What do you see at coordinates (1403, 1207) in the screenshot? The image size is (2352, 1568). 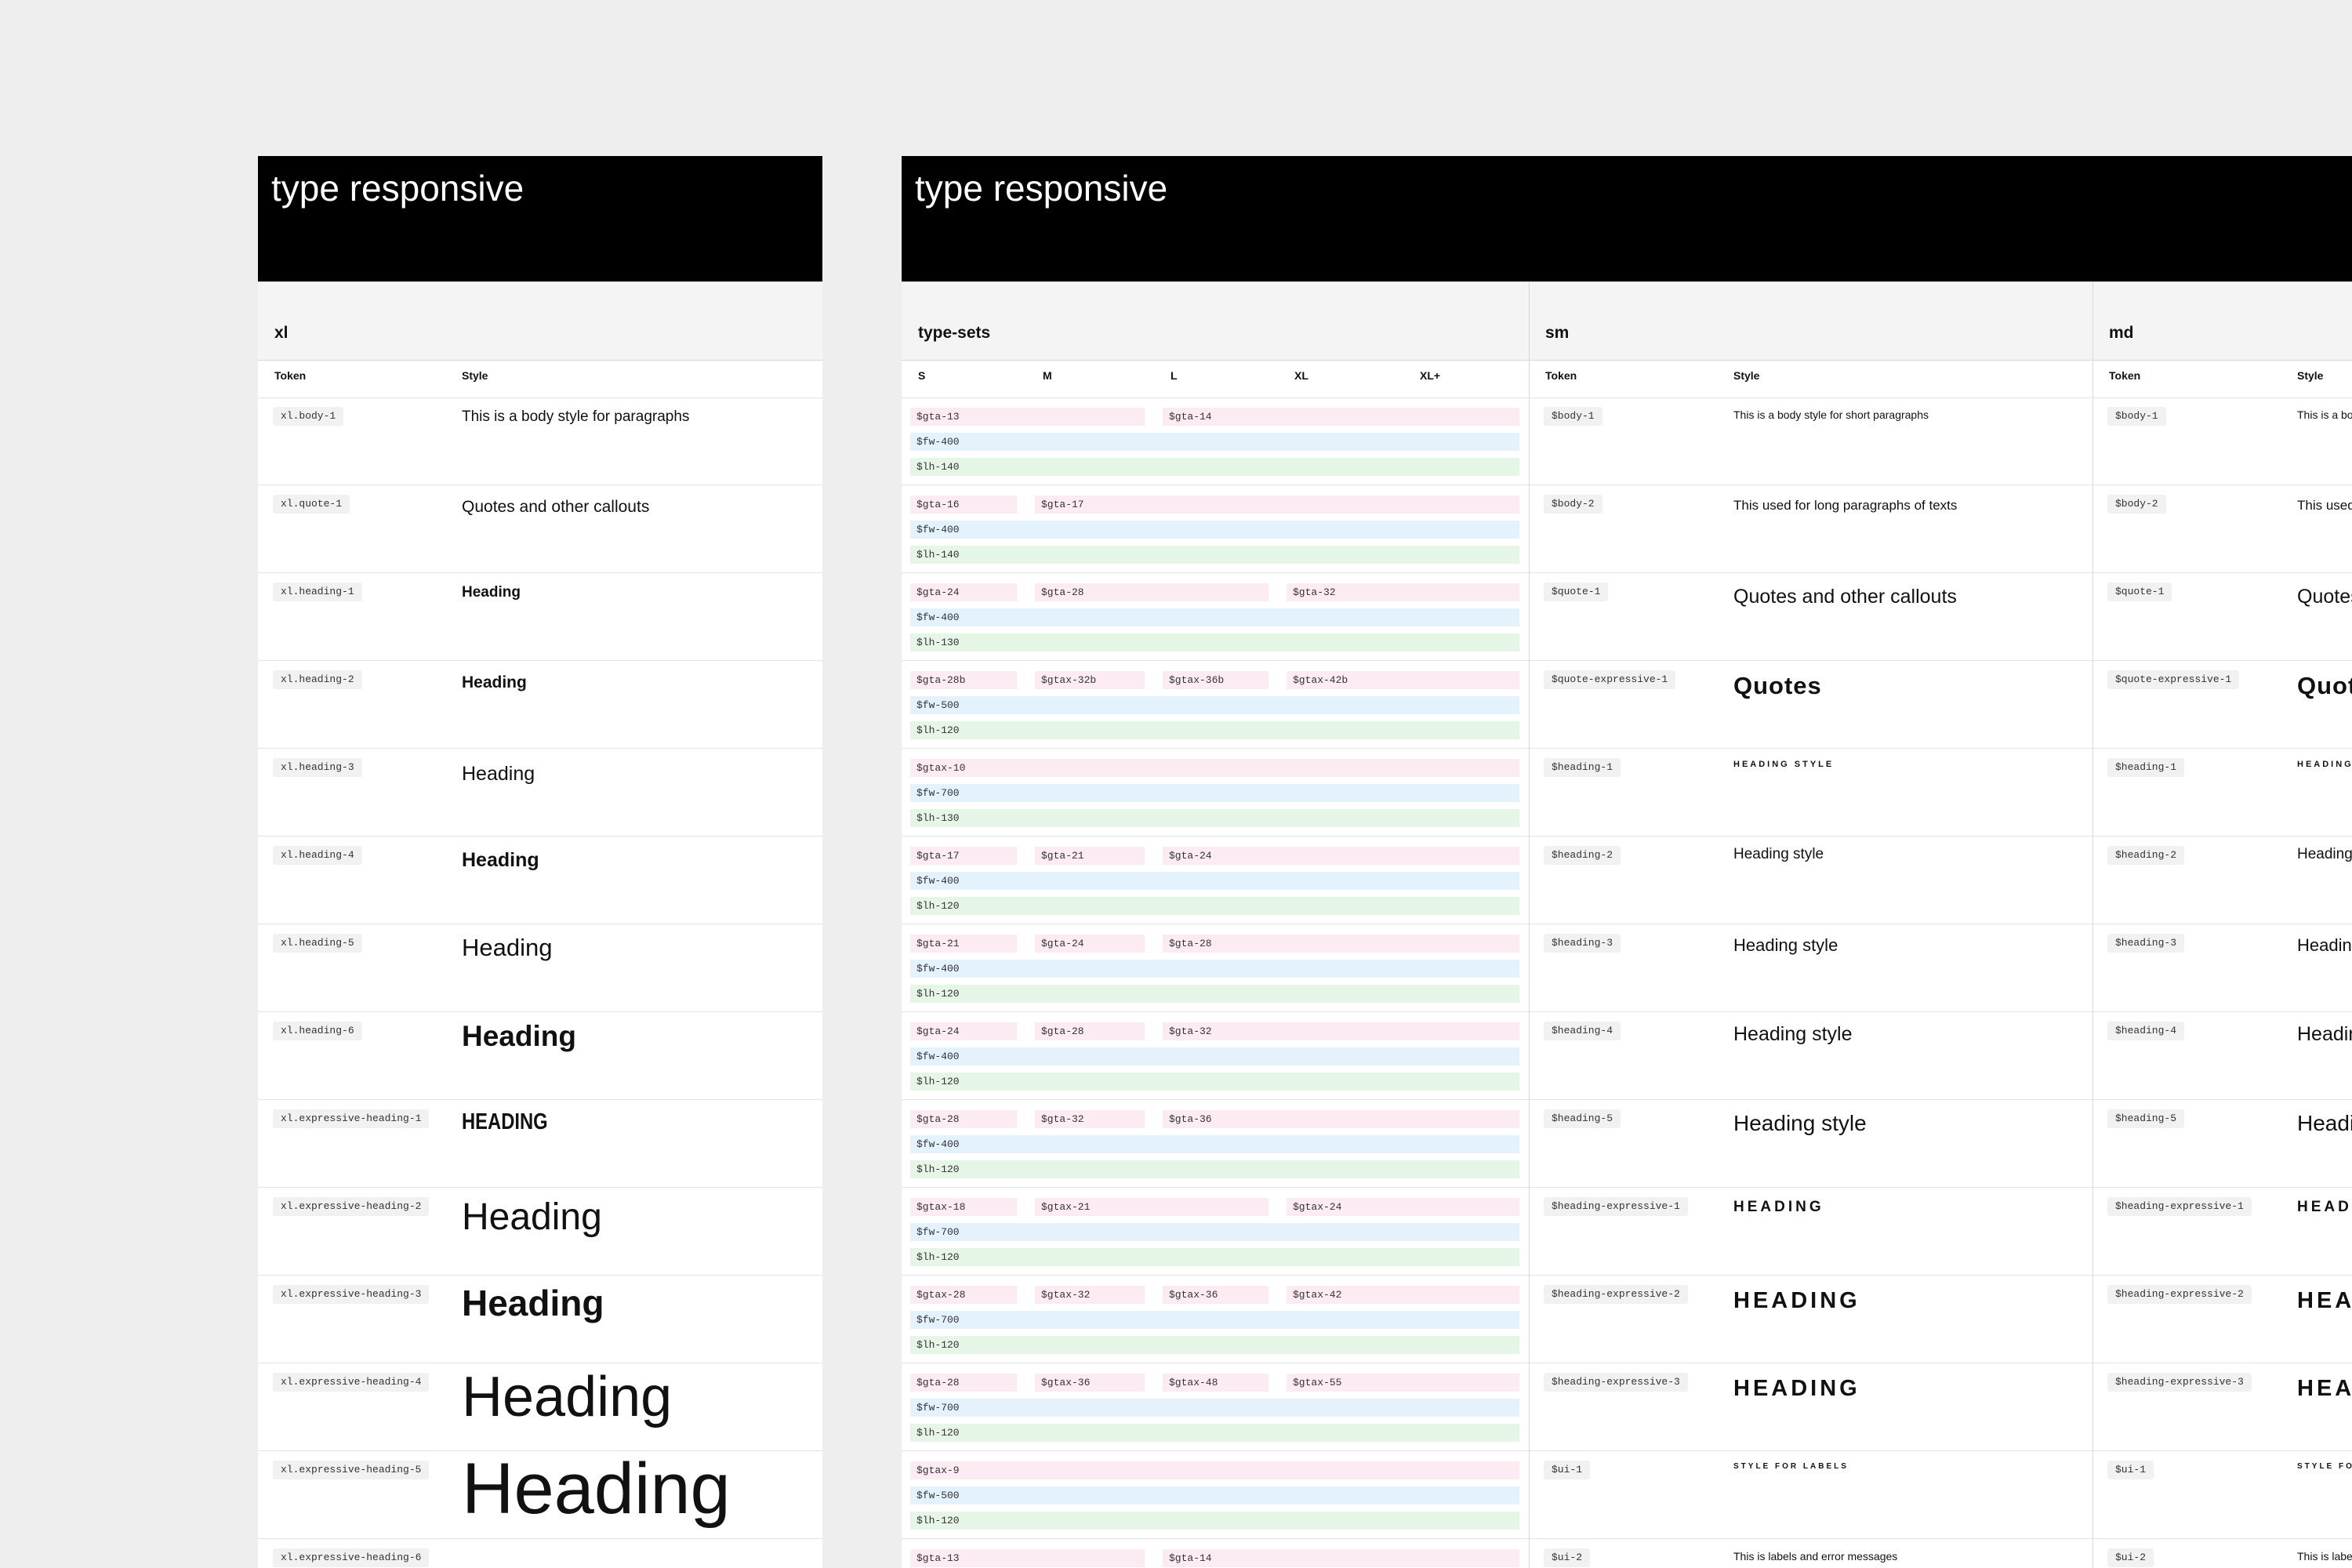 I see `size-token: $gtax-24` at bounding box center [1403, 1207].